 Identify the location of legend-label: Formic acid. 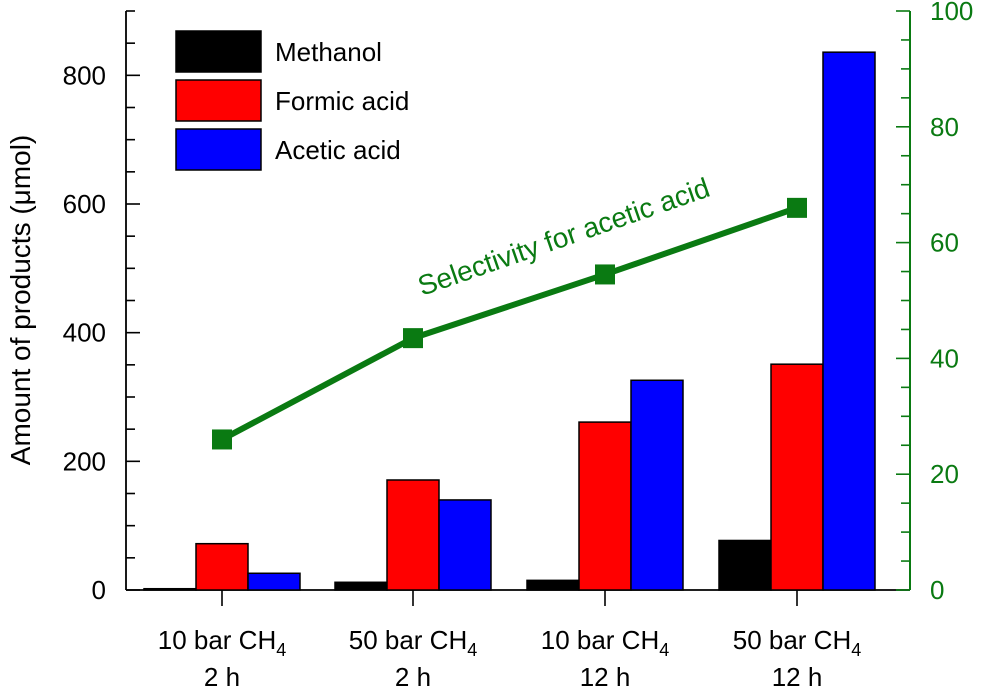
(342, 101).